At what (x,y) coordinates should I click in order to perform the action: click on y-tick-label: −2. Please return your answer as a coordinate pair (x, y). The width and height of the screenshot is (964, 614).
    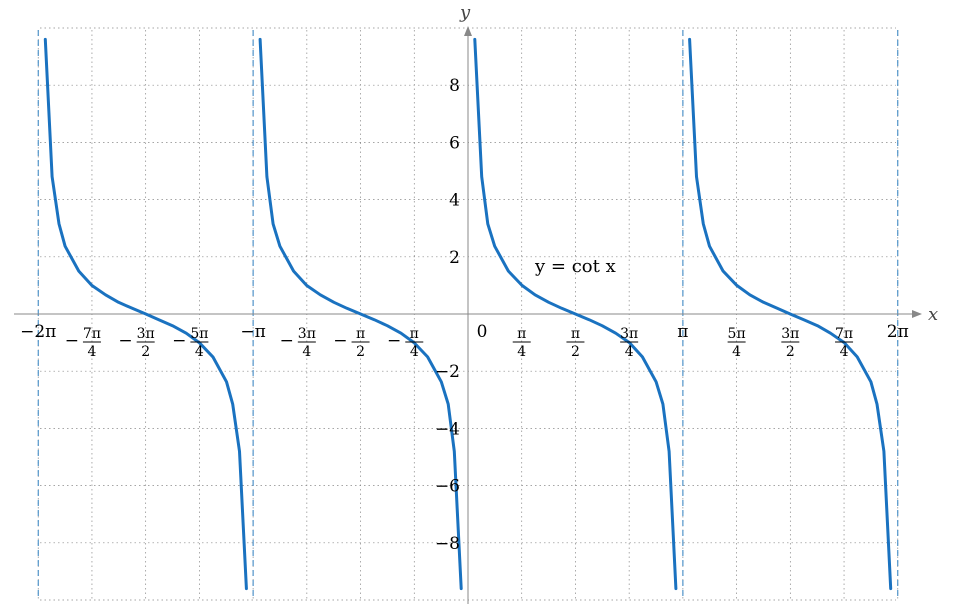
    Looking at the image, I should click on (447, 372).